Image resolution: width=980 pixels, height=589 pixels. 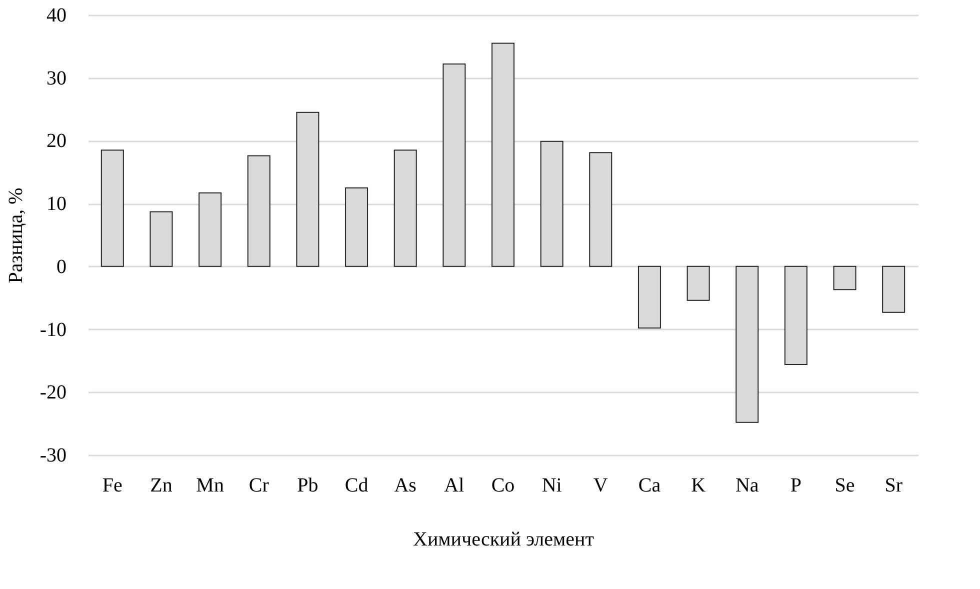 What do you see at coordinates (503, 485) in the screenshot?
I see `x-tick-label: Co` at bounding box center [503, 485].